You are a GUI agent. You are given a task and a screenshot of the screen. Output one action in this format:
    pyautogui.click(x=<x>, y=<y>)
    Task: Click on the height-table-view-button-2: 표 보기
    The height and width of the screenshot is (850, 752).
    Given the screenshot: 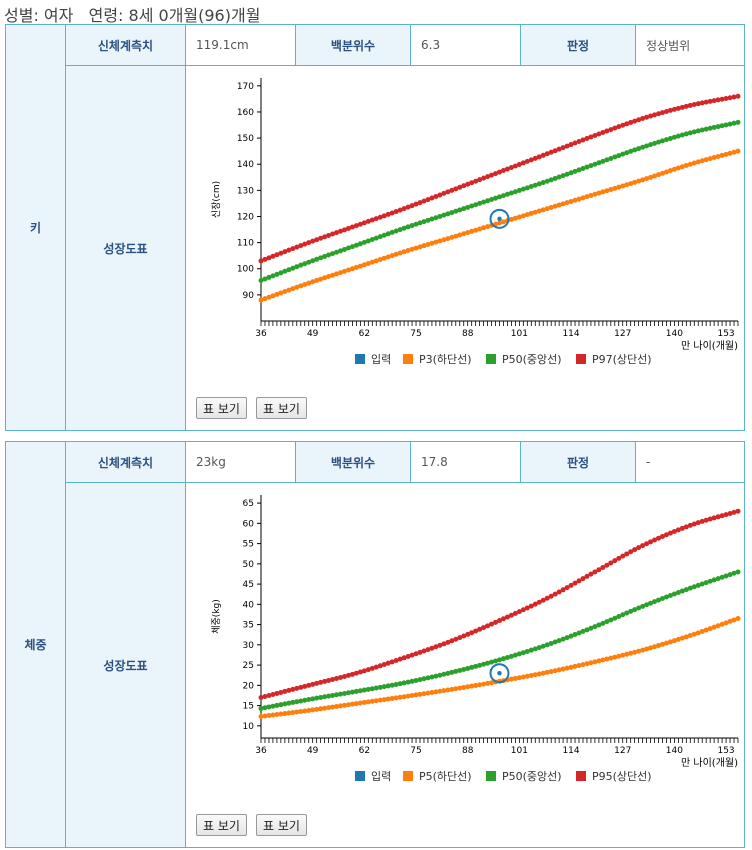 What is the action you would take?
    pyautogui.click(x=281, y=408)
    